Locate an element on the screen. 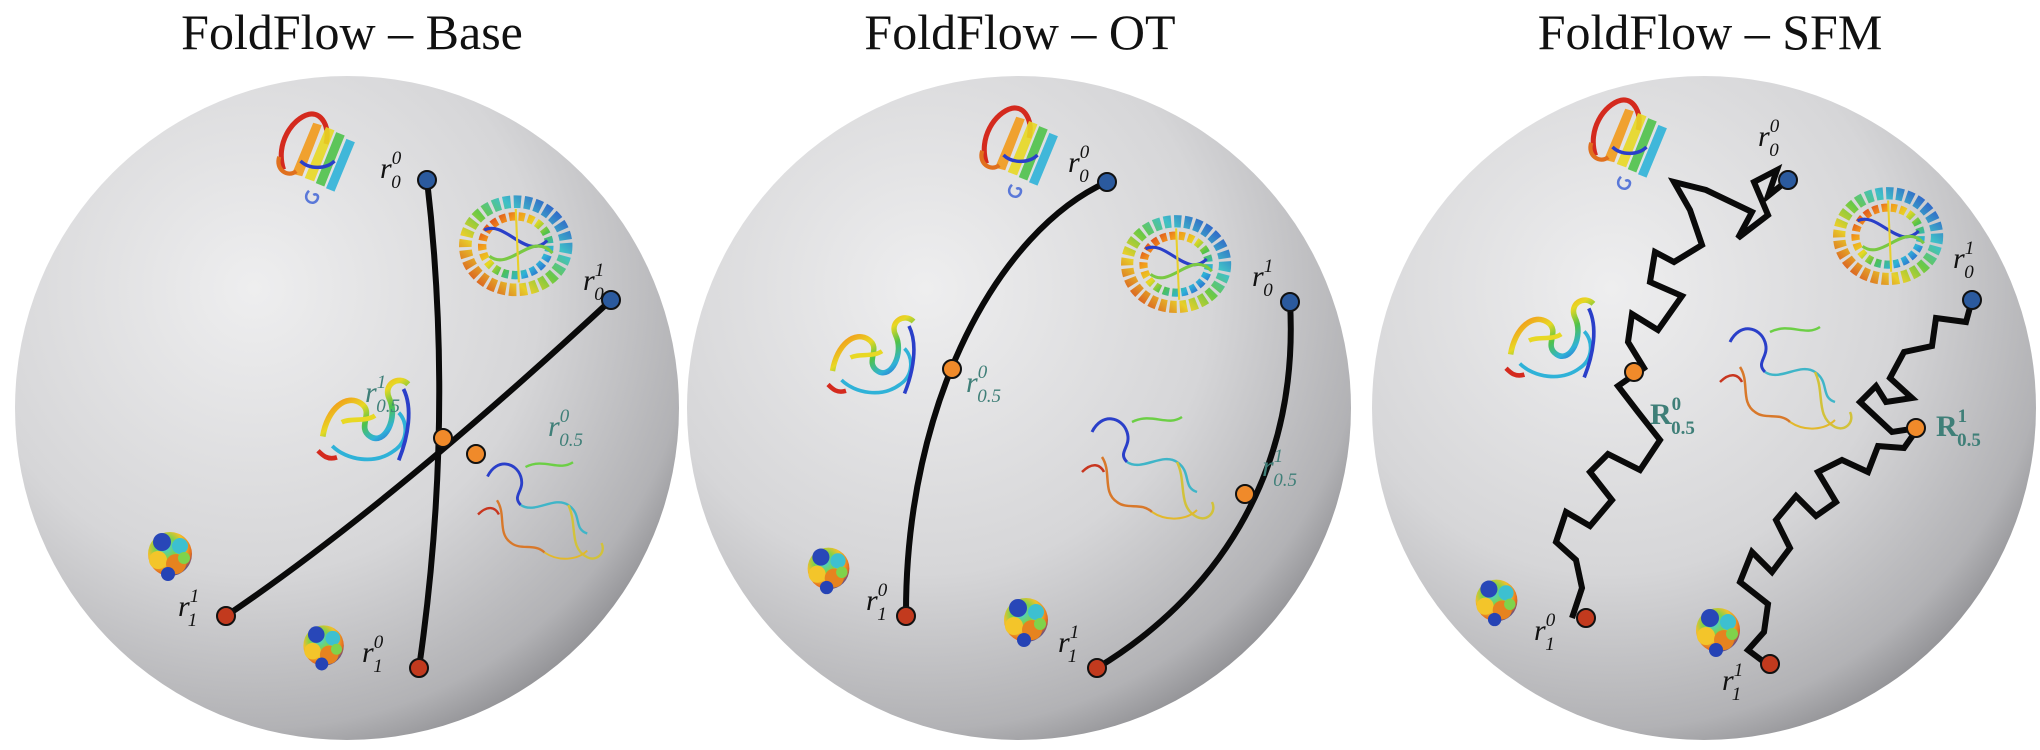  label-mid-b: r0 0.5 is located at coordinates (565, 428).